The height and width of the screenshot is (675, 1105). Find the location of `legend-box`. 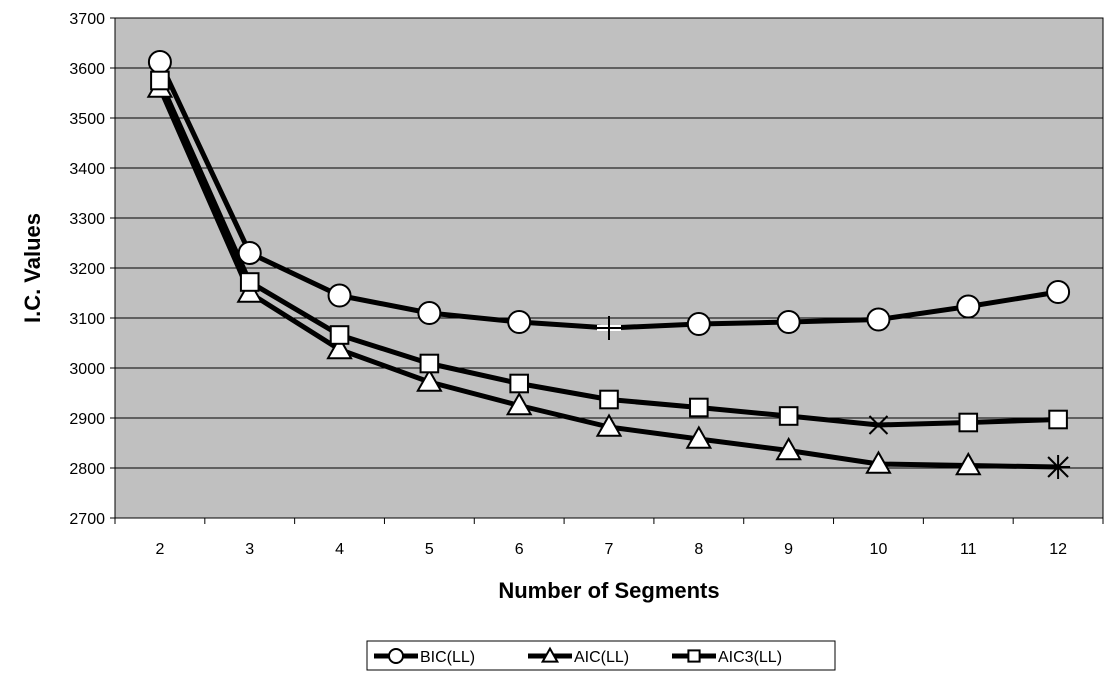

legend-box is located at coordinates (601, 655).